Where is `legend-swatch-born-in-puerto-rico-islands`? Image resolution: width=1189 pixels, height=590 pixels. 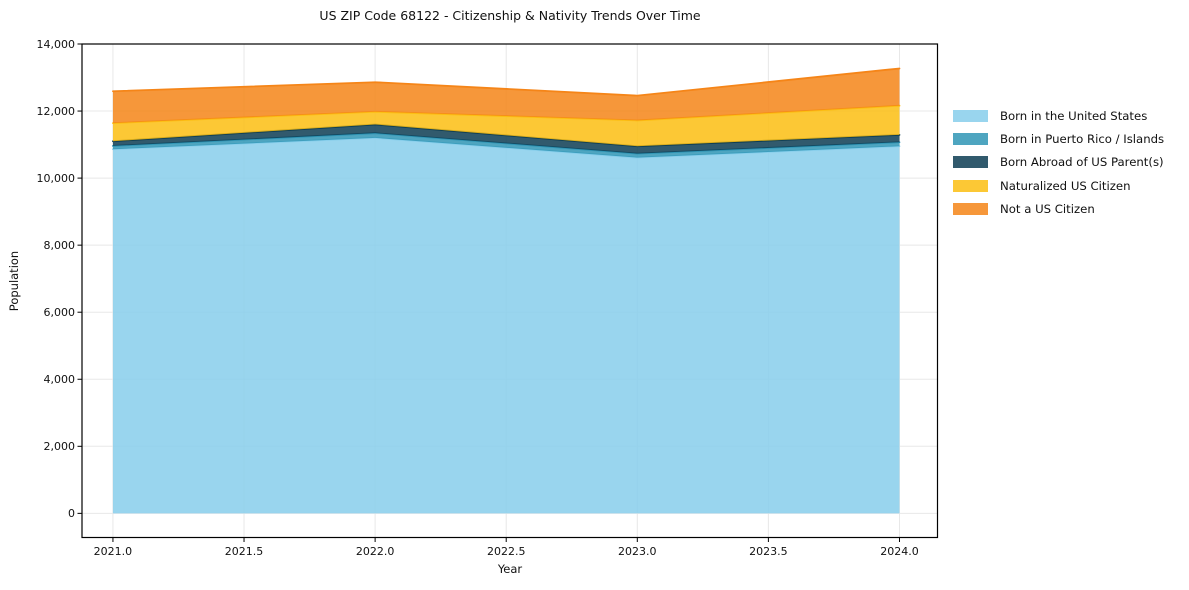 legend-swatch-born-in-puerto-rico-islands is located at coordinates (970, 138).